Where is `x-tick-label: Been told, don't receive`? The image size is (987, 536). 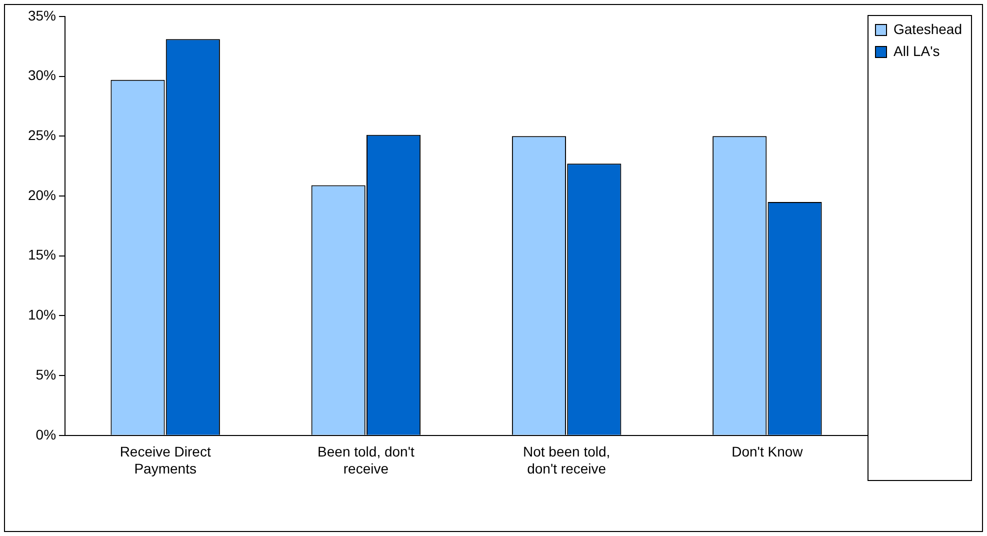 x-tick-label: Been told, don't receive is located at coordinates (366, 460).